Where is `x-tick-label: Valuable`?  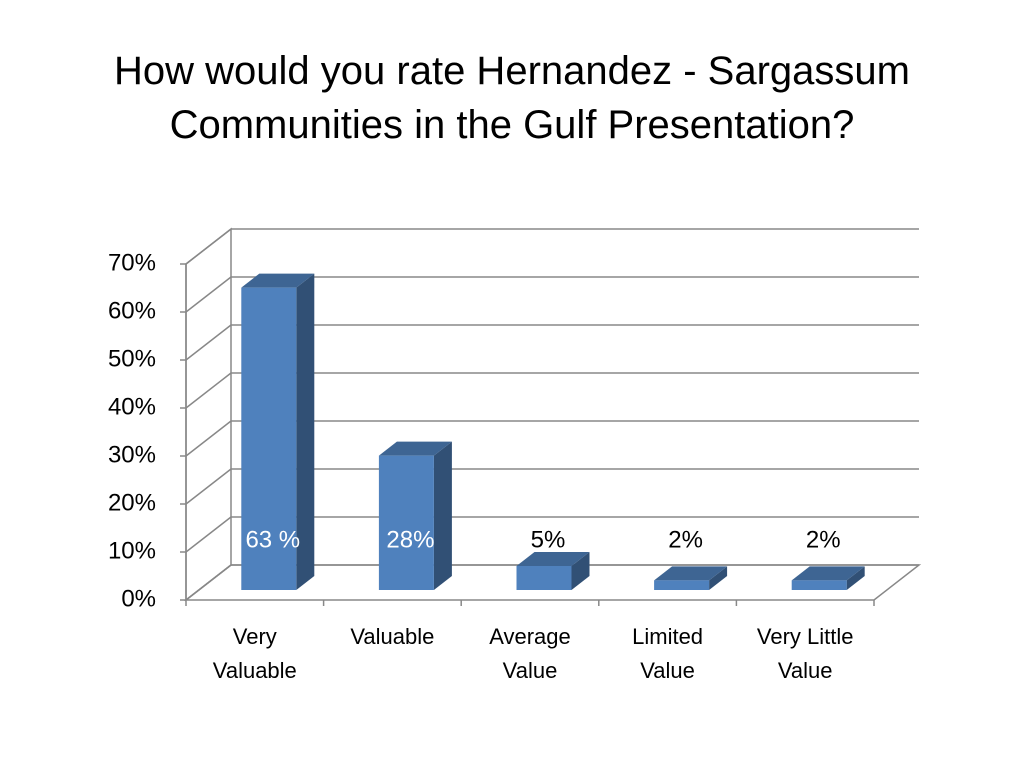 x-tick-label: Valuable is located at coordinates (392, 636).